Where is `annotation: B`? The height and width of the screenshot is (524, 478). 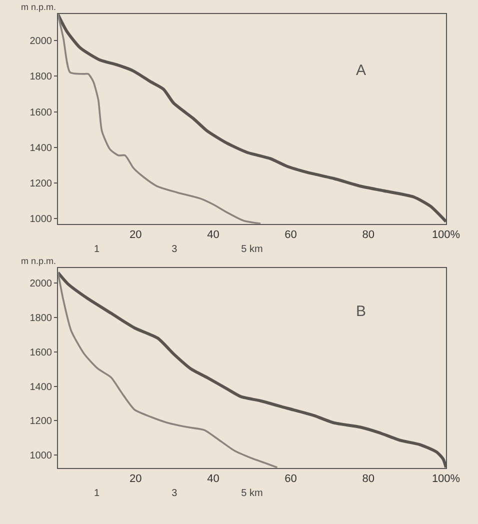 annotation: B is located at coordinates (361, 311).